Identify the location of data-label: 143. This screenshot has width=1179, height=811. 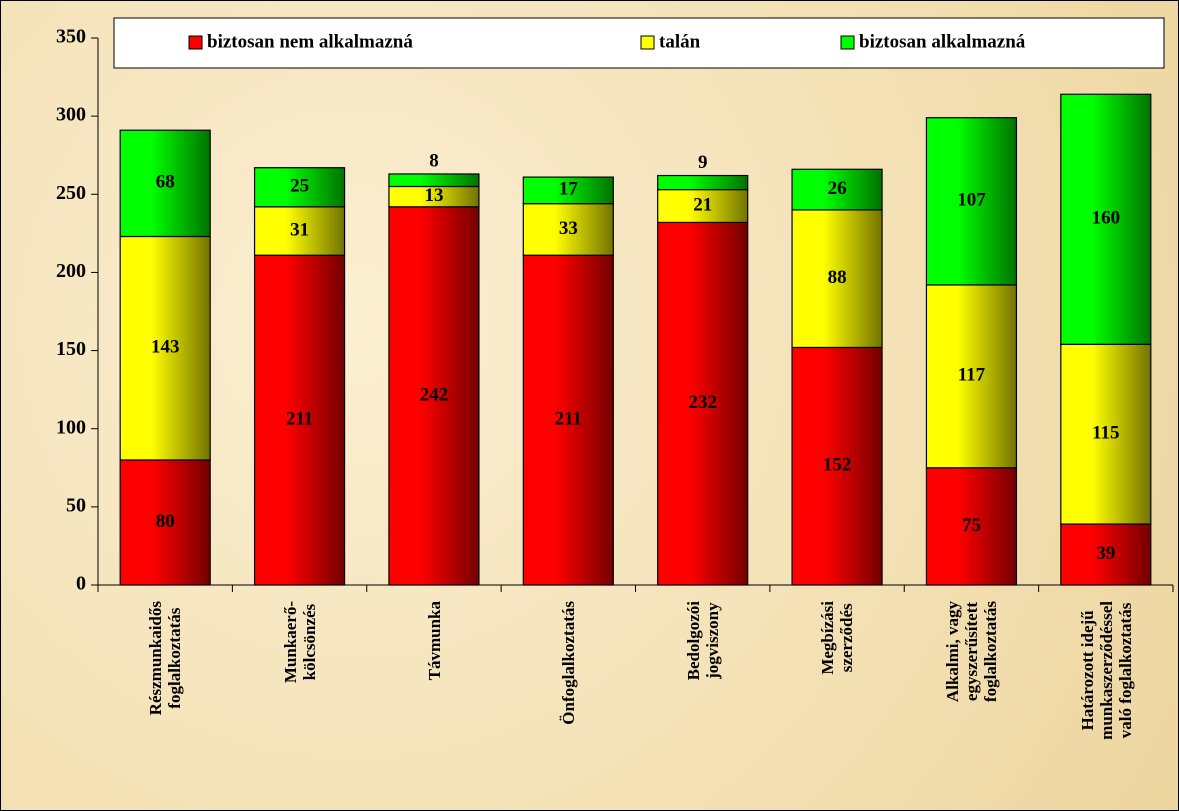
(165, 347).